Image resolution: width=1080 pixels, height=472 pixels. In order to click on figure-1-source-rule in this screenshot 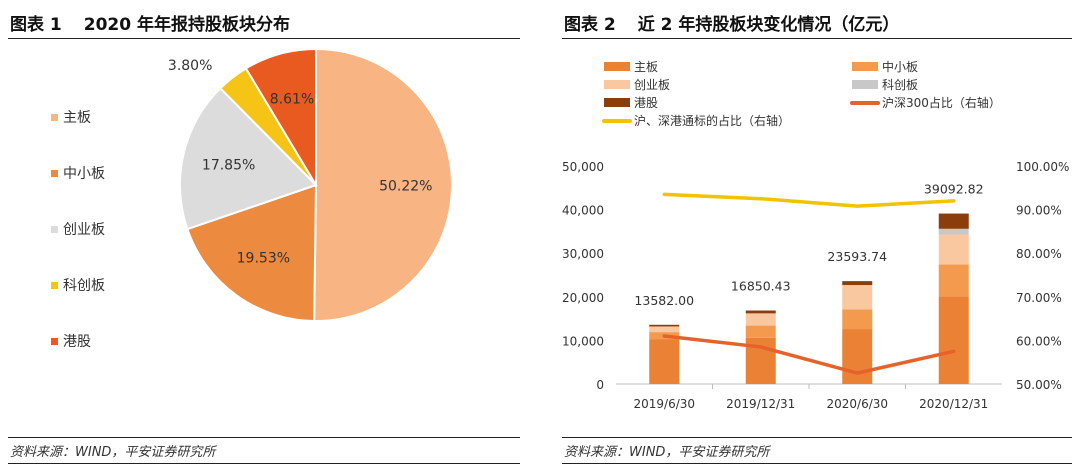, I will do `click(264, 463)`.